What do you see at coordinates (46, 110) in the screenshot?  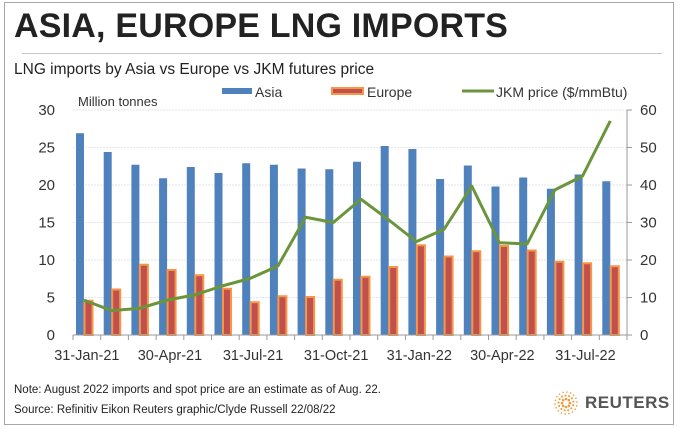 I see `y-tick-label-left: 30` at bounding box center [46, 110].